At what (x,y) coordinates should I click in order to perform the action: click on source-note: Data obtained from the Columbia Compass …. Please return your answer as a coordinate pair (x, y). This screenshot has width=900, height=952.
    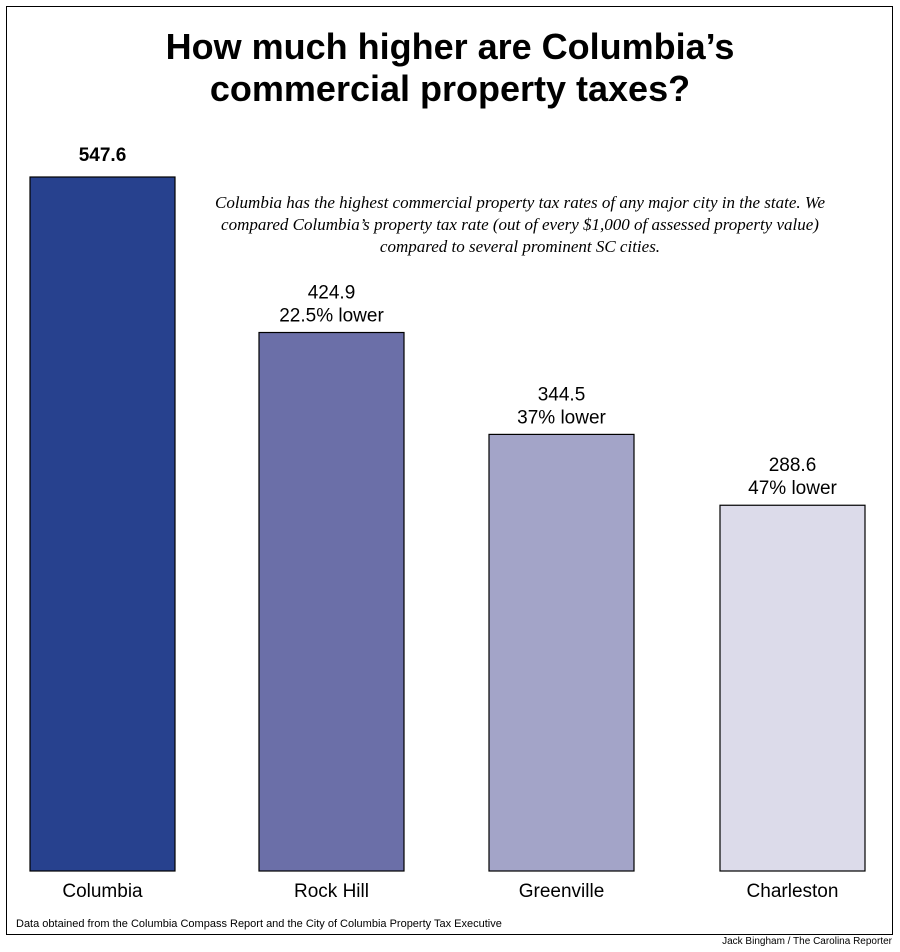
    Looking at the image, I should click on (259, 924).